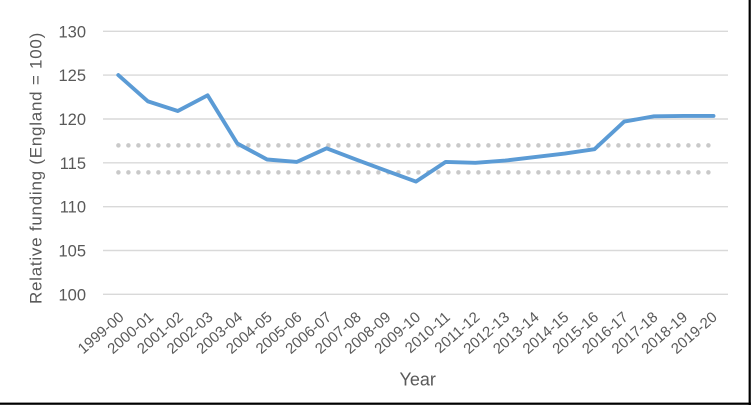  Describe the element at coordinates (36, 168) in the screenshot. I see `svg-text:Relative funding (England = 10: Relative funding (England = 100)` at that location.